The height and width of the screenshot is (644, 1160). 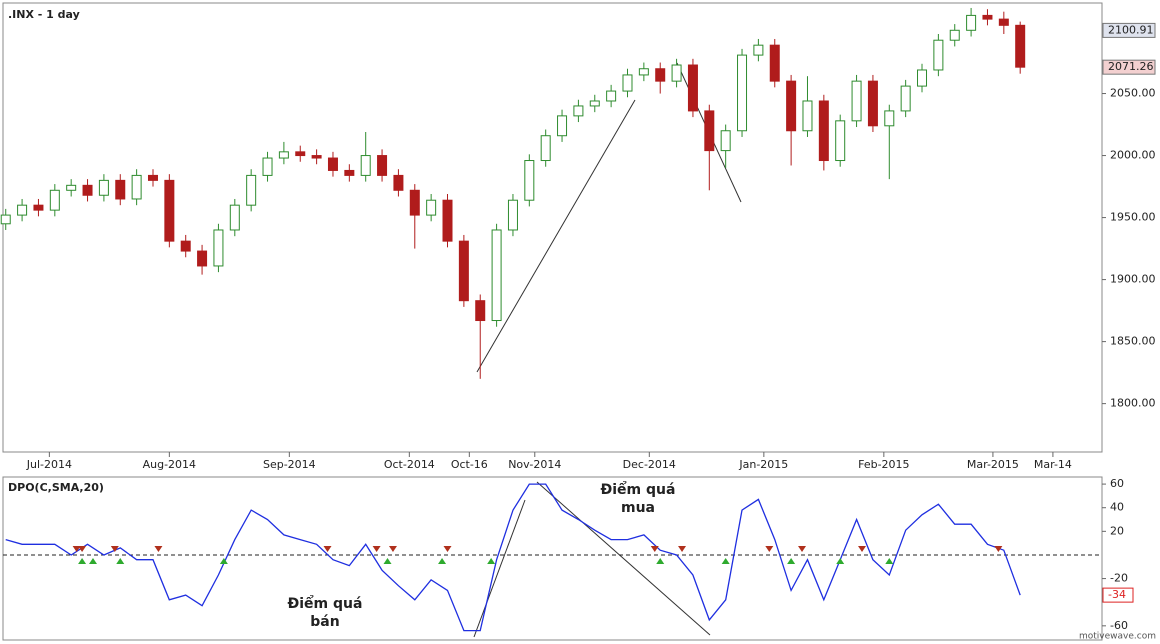 I want to click on y-tick-label: -60, so click(x=1119, y=625).